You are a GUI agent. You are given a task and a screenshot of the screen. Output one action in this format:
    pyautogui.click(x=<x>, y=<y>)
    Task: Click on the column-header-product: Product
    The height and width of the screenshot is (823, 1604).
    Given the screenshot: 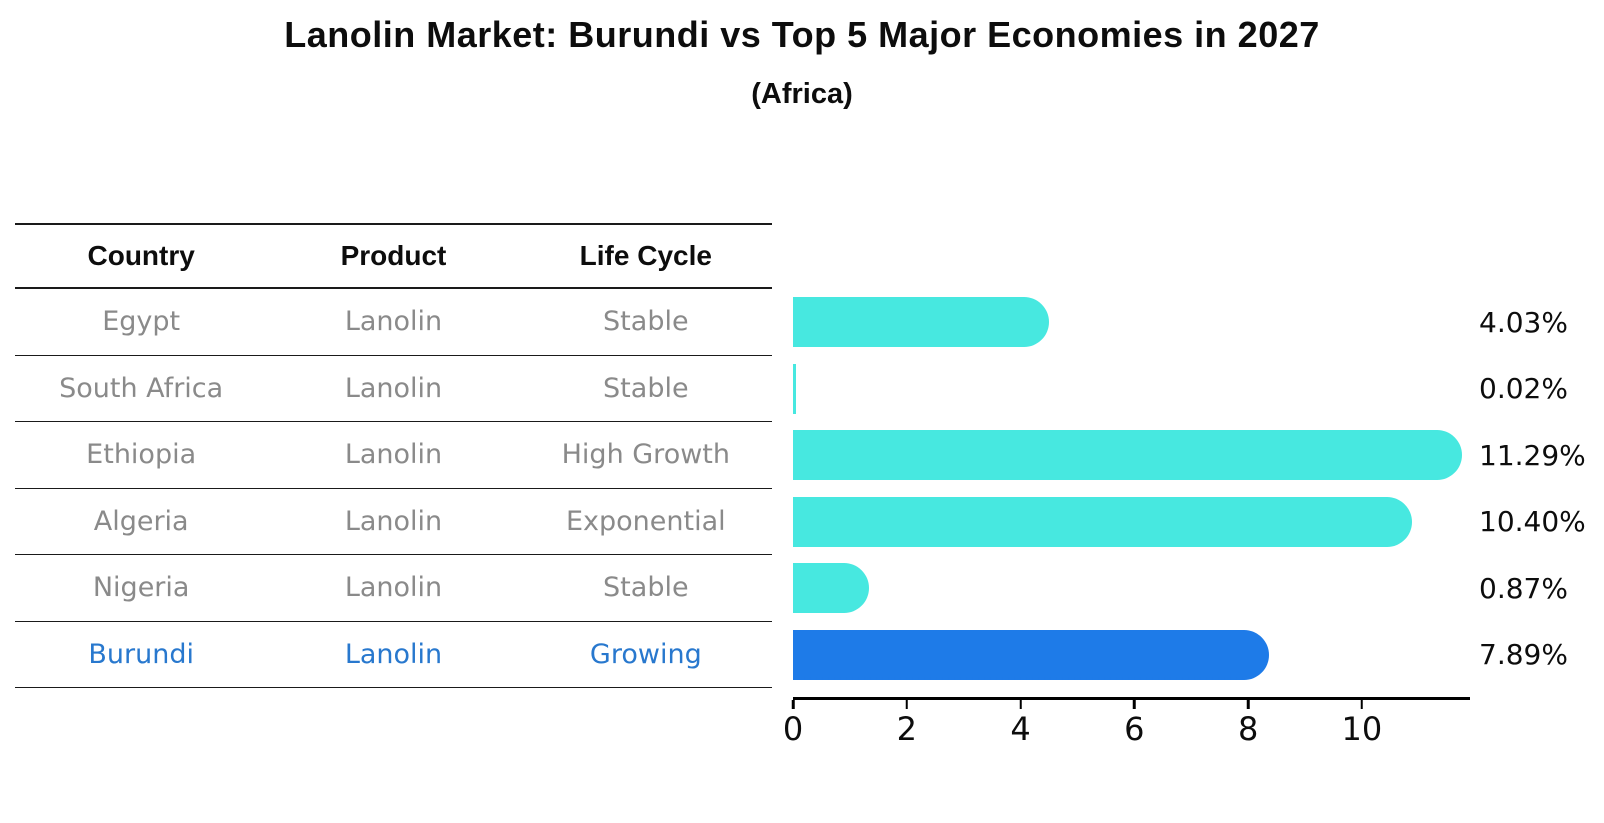 What is the action you would take?
    pyautogui.click(x=393, y=255)
    